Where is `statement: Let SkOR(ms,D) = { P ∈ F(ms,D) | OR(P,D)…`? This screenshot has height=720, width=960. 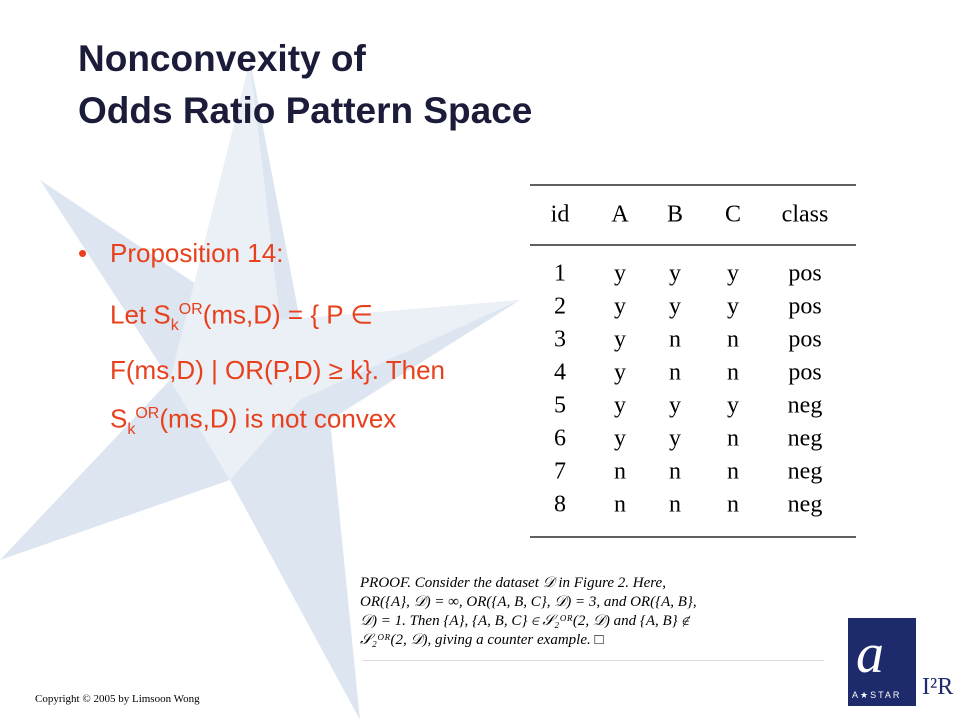 statement: Let SkOR(ms,D) = { P ∈ F(ms,D) | OR(P,D)… is located at coordinates (282, 370).